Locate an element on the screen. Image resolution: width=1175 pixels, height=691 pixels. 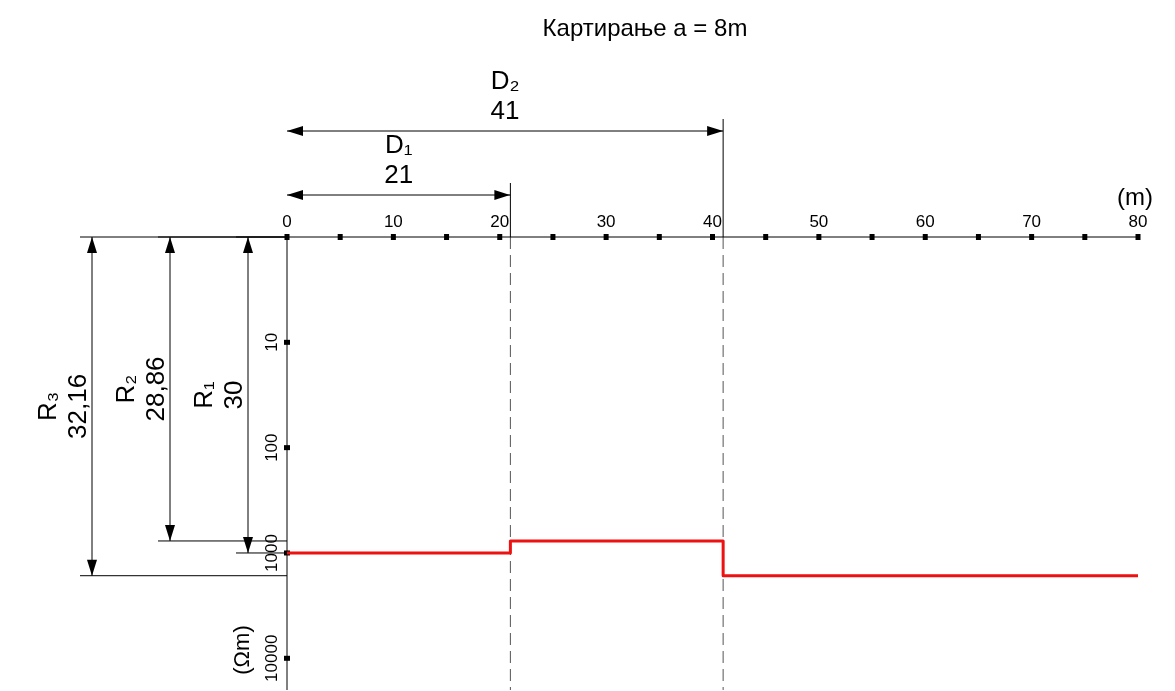
x-tick-label: 0 is located at coordinates (287, 221).